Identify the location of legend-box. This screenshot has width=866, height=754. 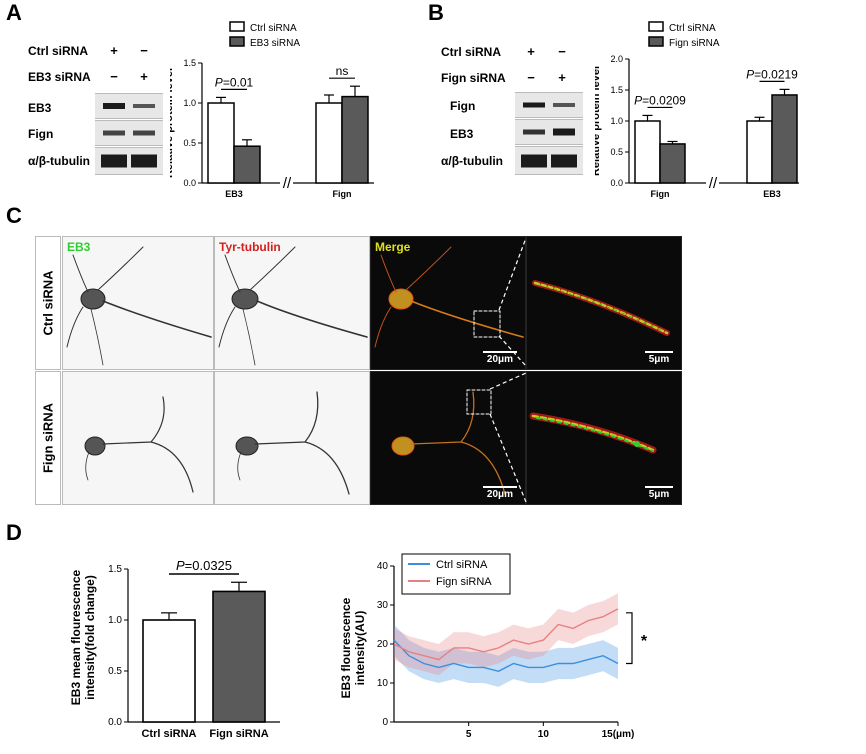
(456, 574).